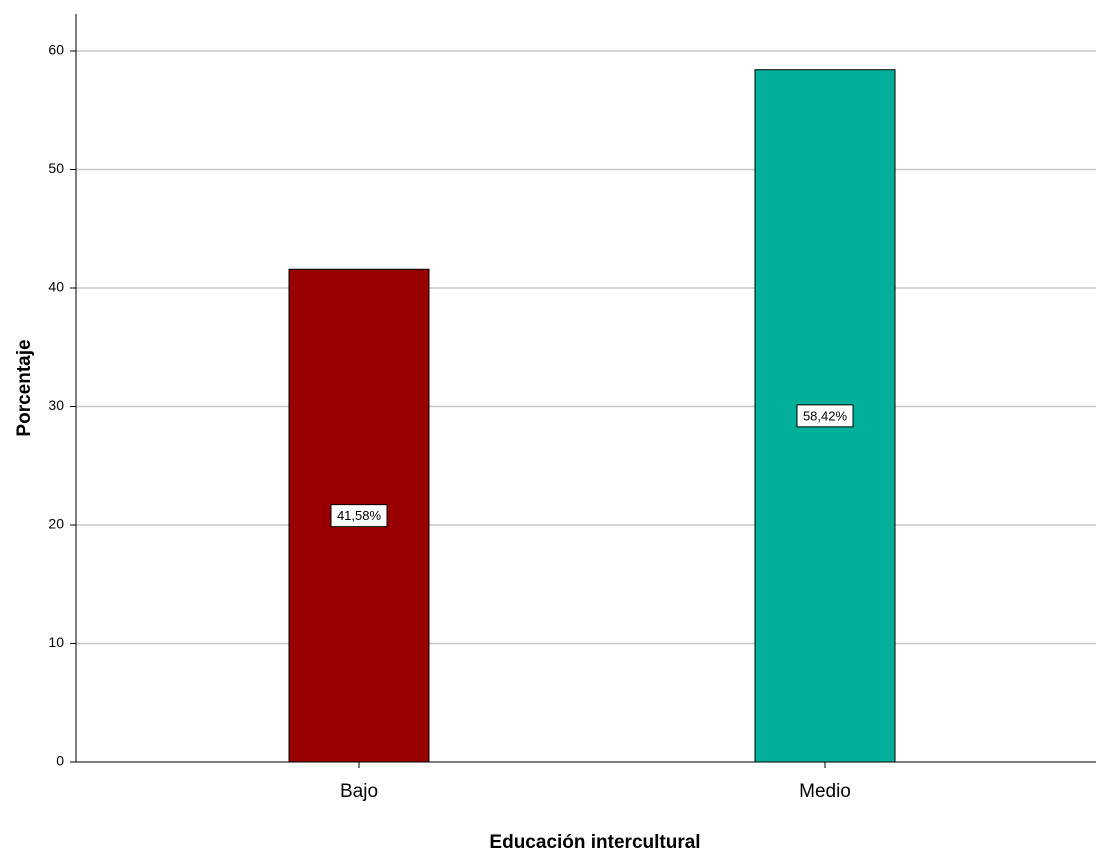 This screenshot has height=857, width=1096. I want to click on data-labels: 41,58% 58,42%, so click(592, 466).